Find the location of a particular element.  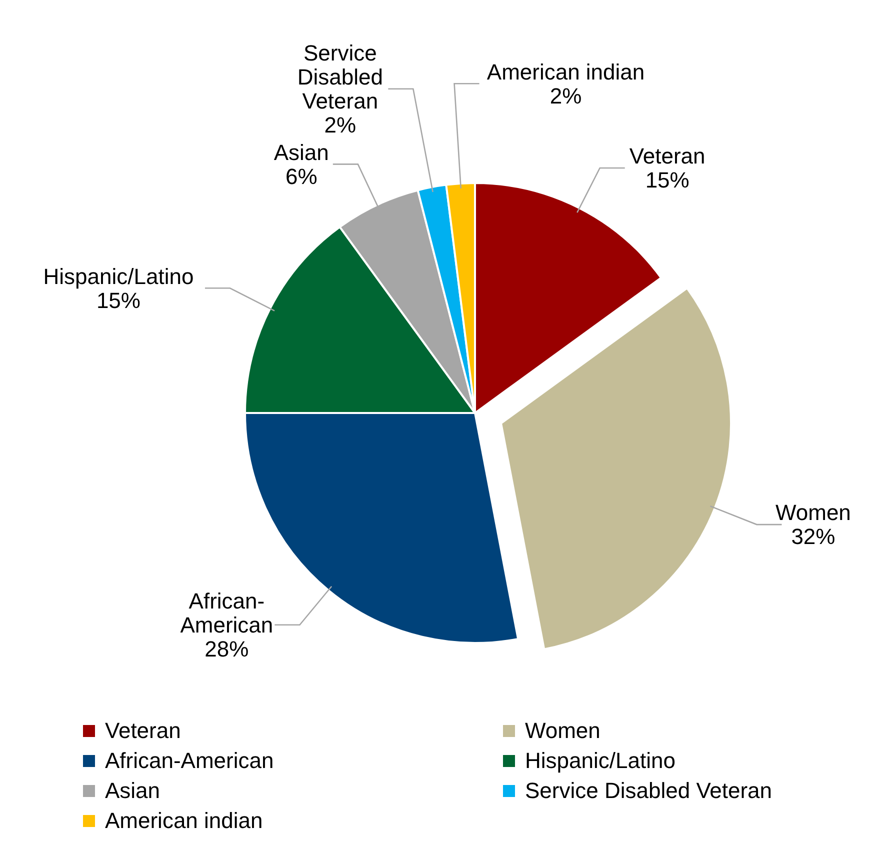

slice-label: Service Disabled Veteran is located at coordinates (340, 77).